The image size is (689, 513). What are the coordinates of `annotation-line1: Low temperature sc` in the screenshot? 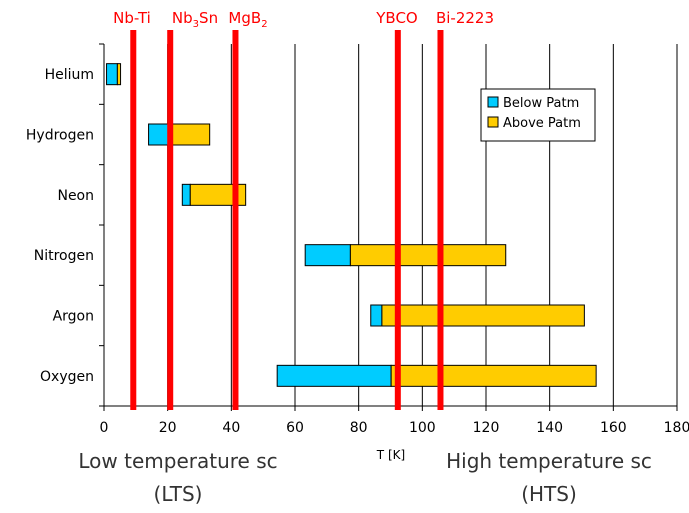 It's located at (177, 461).